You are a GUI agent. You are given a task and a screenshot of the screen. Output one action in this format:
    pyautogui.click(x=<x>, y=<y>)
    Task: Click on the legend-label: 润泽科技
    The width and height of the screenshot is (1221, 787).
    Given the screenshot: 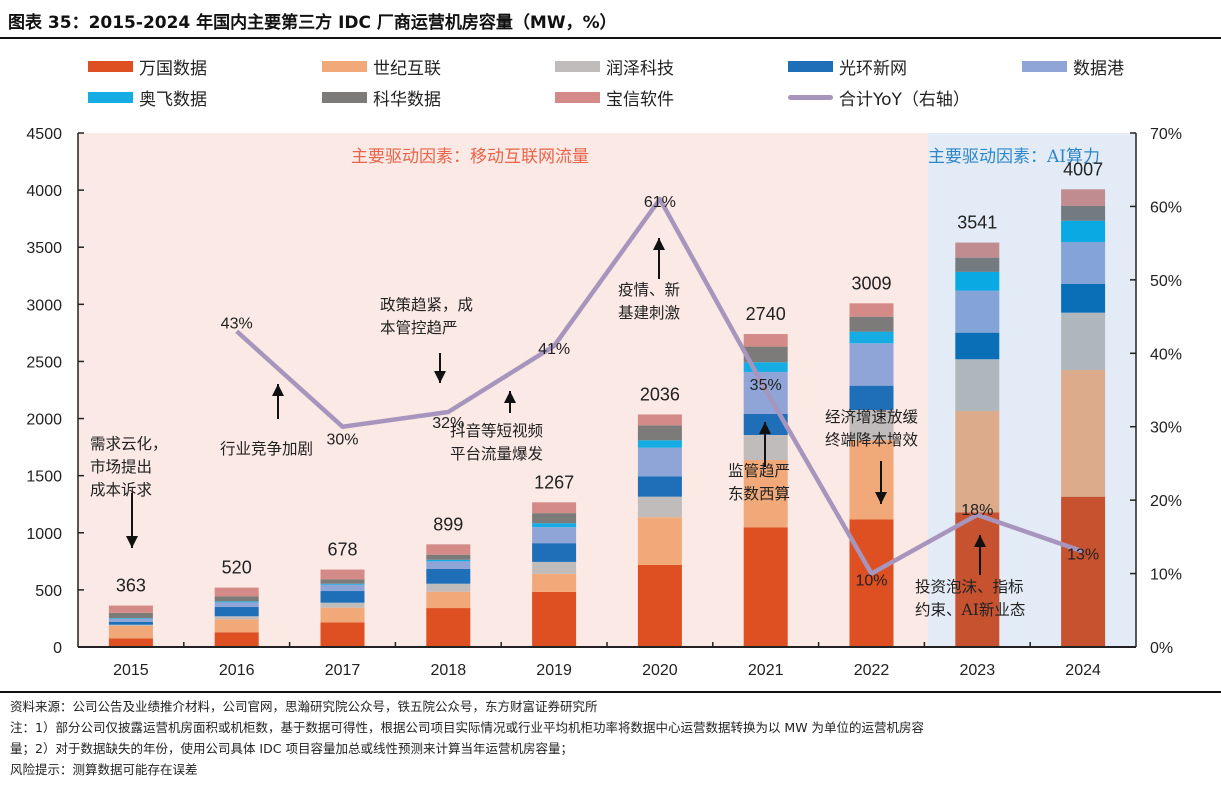 What is the action you would take?
    pyautogui.click(x=640, y=69)
    